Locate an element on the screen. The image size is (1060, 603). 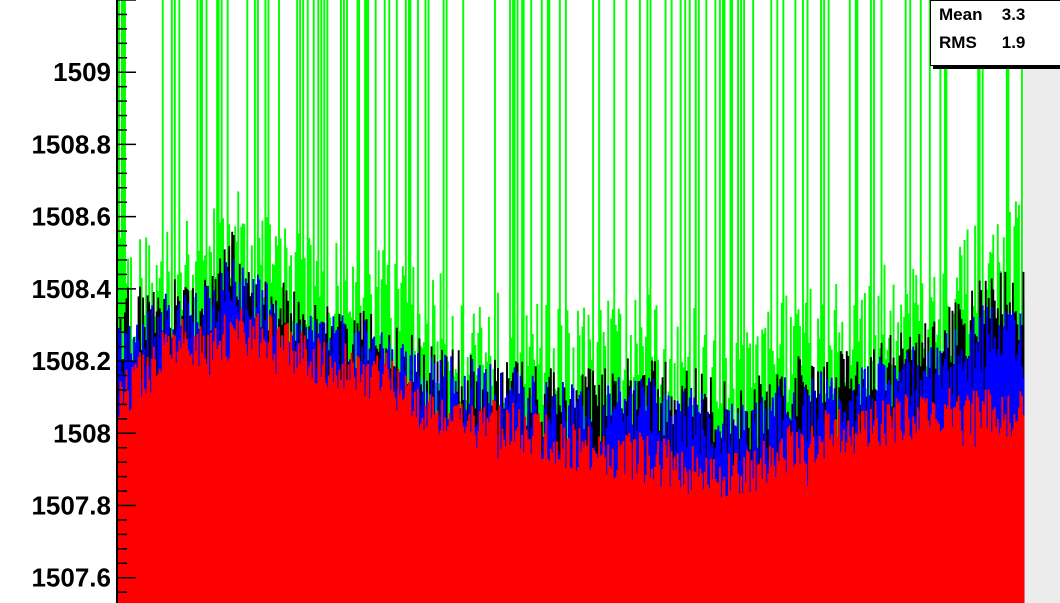
stats-rms-value: 1.9 is located at coordinates (1013, 42).